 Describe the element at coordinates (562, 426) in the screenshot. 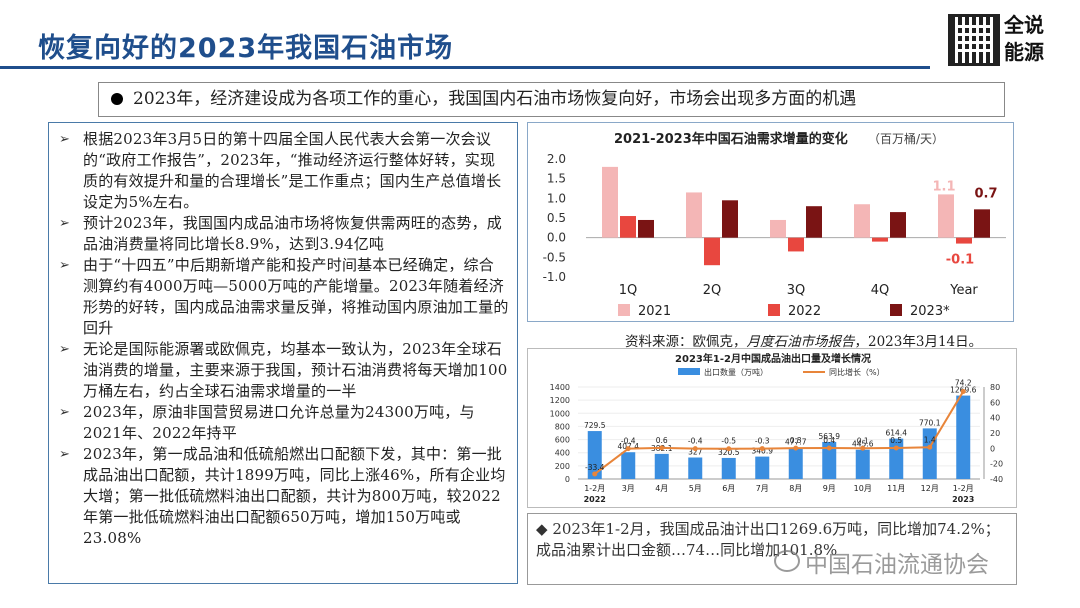

I see `y-left-tick-label: 800` at that location.